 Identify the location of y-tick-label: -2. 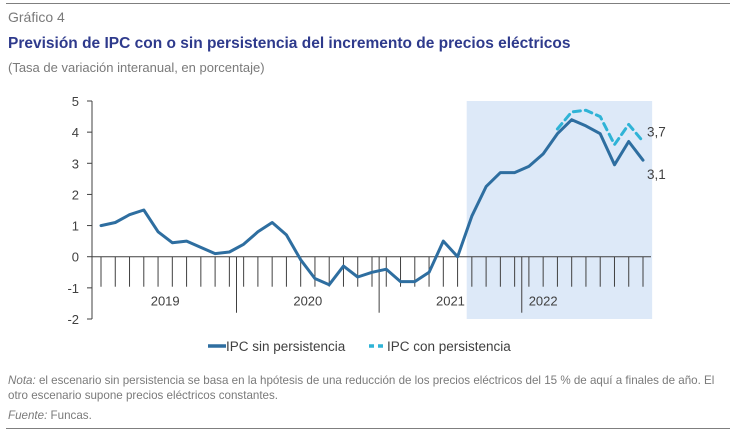
(73, 319).